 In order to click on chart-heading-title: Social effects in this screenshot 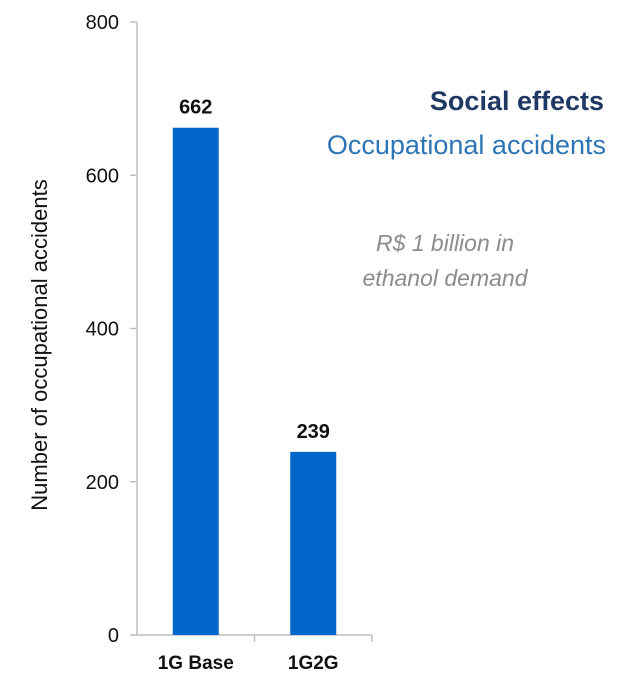, I will do `click(516, 101)`.